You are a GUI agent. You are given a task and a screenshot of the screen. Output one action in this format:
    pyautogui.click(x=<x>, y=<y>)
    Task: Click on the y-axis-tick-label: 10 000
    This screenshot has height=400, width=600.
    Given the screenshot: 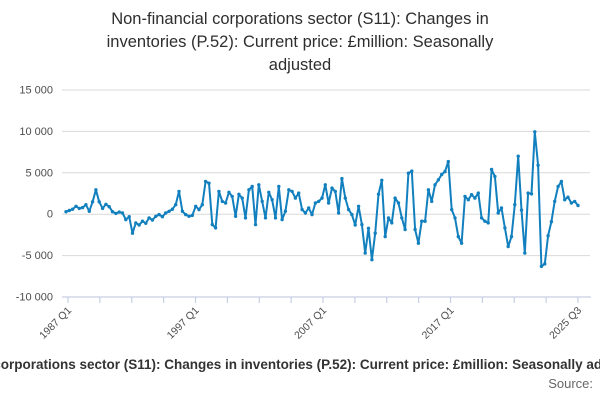 What is the action you would take?
    pyautogui.click(x=36, y=132)
    